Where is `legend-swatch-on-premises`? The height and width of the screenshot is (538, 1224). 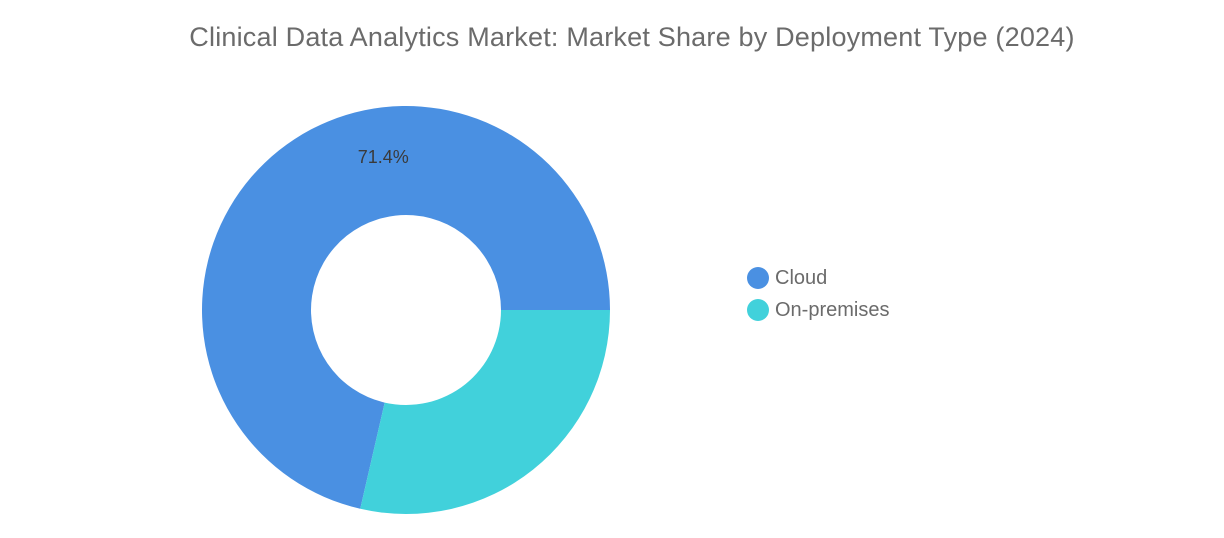 legend-swatch-on-premises is located at coordinates (758, 310).